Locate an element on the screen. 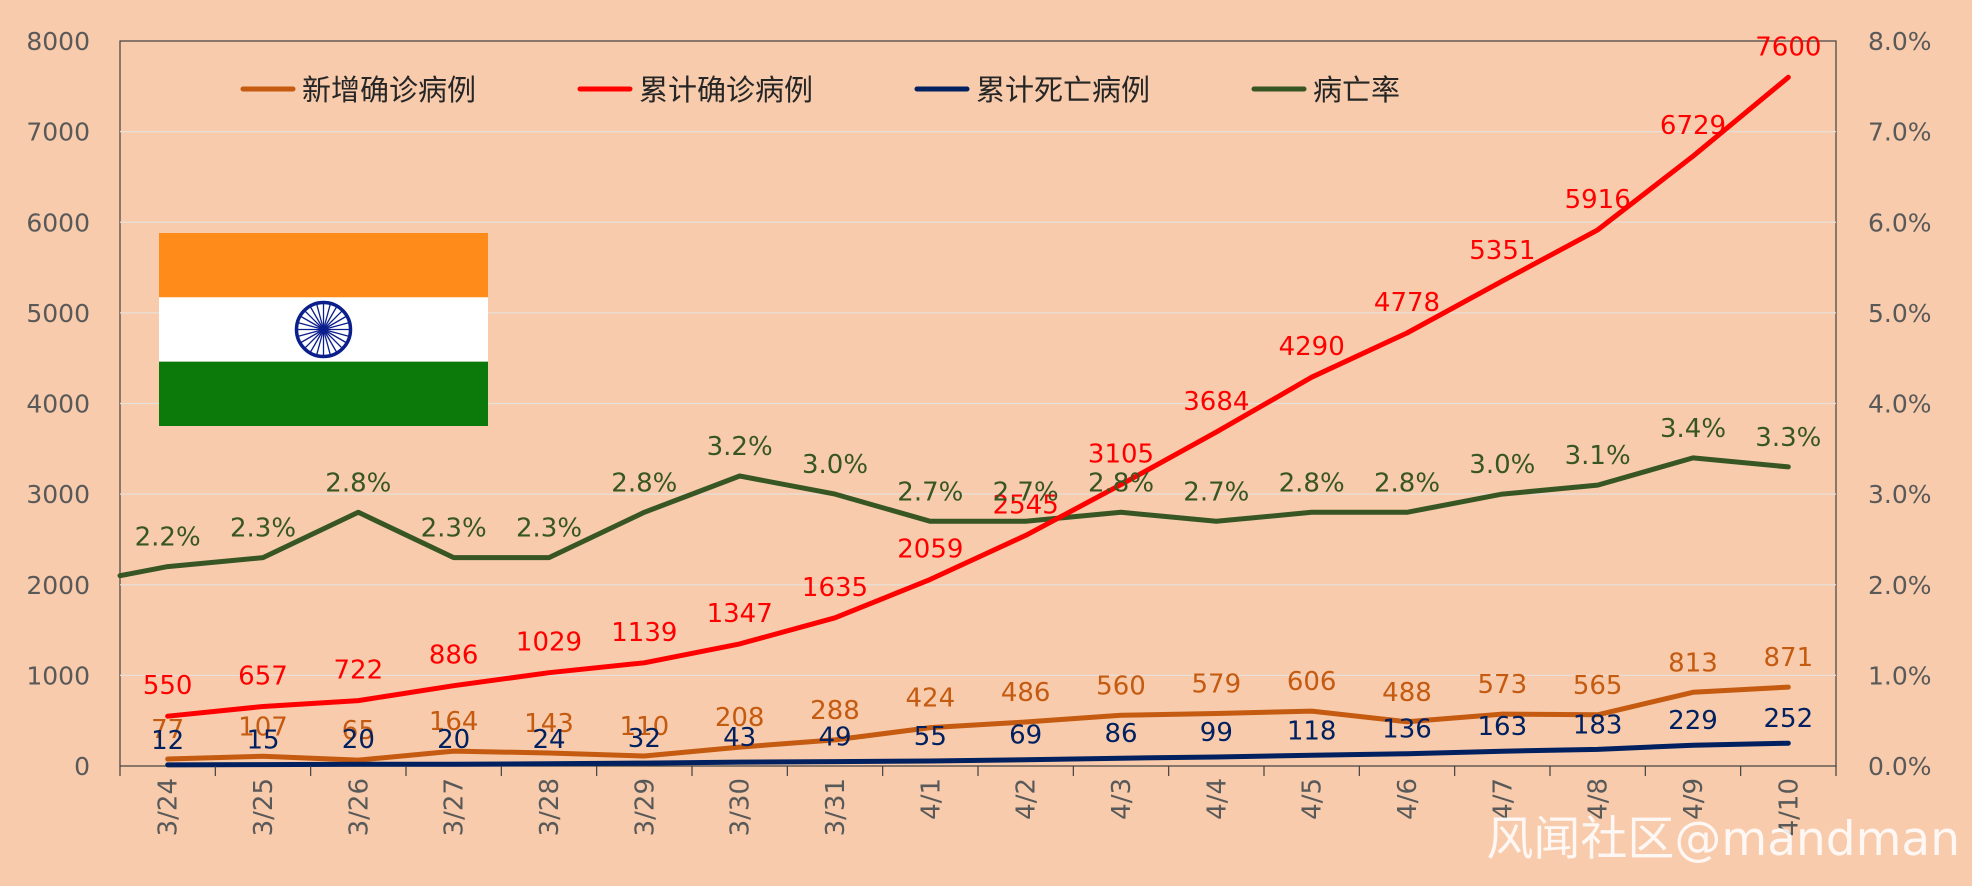 This screenshot has width=1972, height=886. x-tick-label: 4/9 is located at coordinates (1694, 799).